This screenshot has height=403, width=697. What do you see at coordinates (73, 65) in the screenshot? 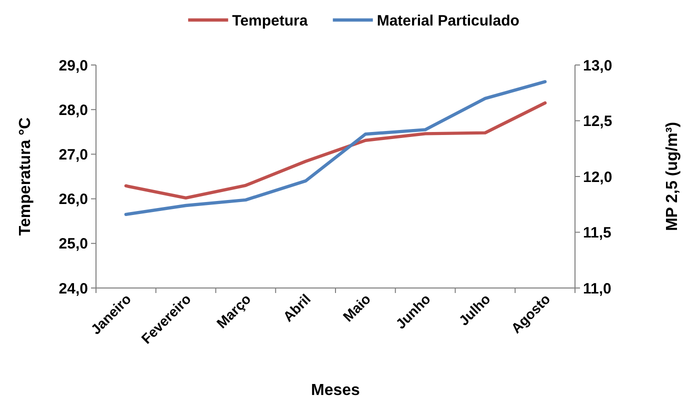
I see `y-tick-label: 29,0` at bounding box center [73, 65].